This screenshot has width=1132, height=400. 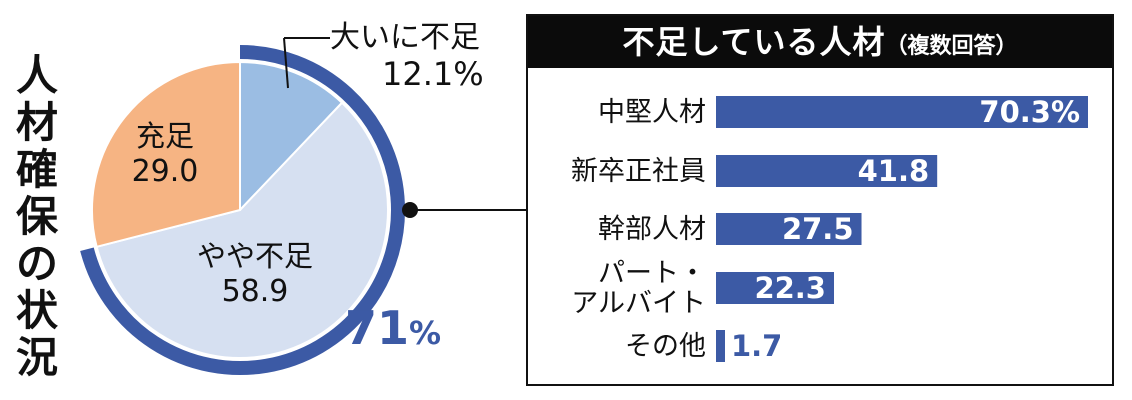 What do you see at coordinates (286, 63) in the screenshot?
I see `great-shortage-leader` at bounding box center [286, 63].